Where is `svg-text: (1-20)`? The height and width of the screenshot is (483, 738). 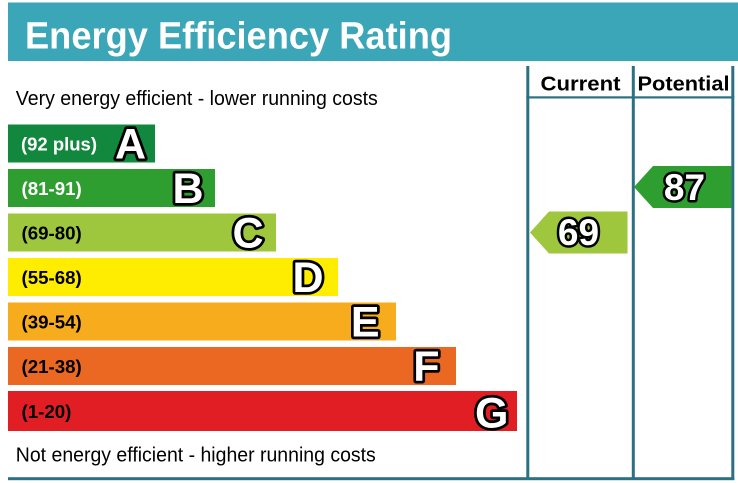 svg-text: (1-20) is located at coordinates (47, 411).